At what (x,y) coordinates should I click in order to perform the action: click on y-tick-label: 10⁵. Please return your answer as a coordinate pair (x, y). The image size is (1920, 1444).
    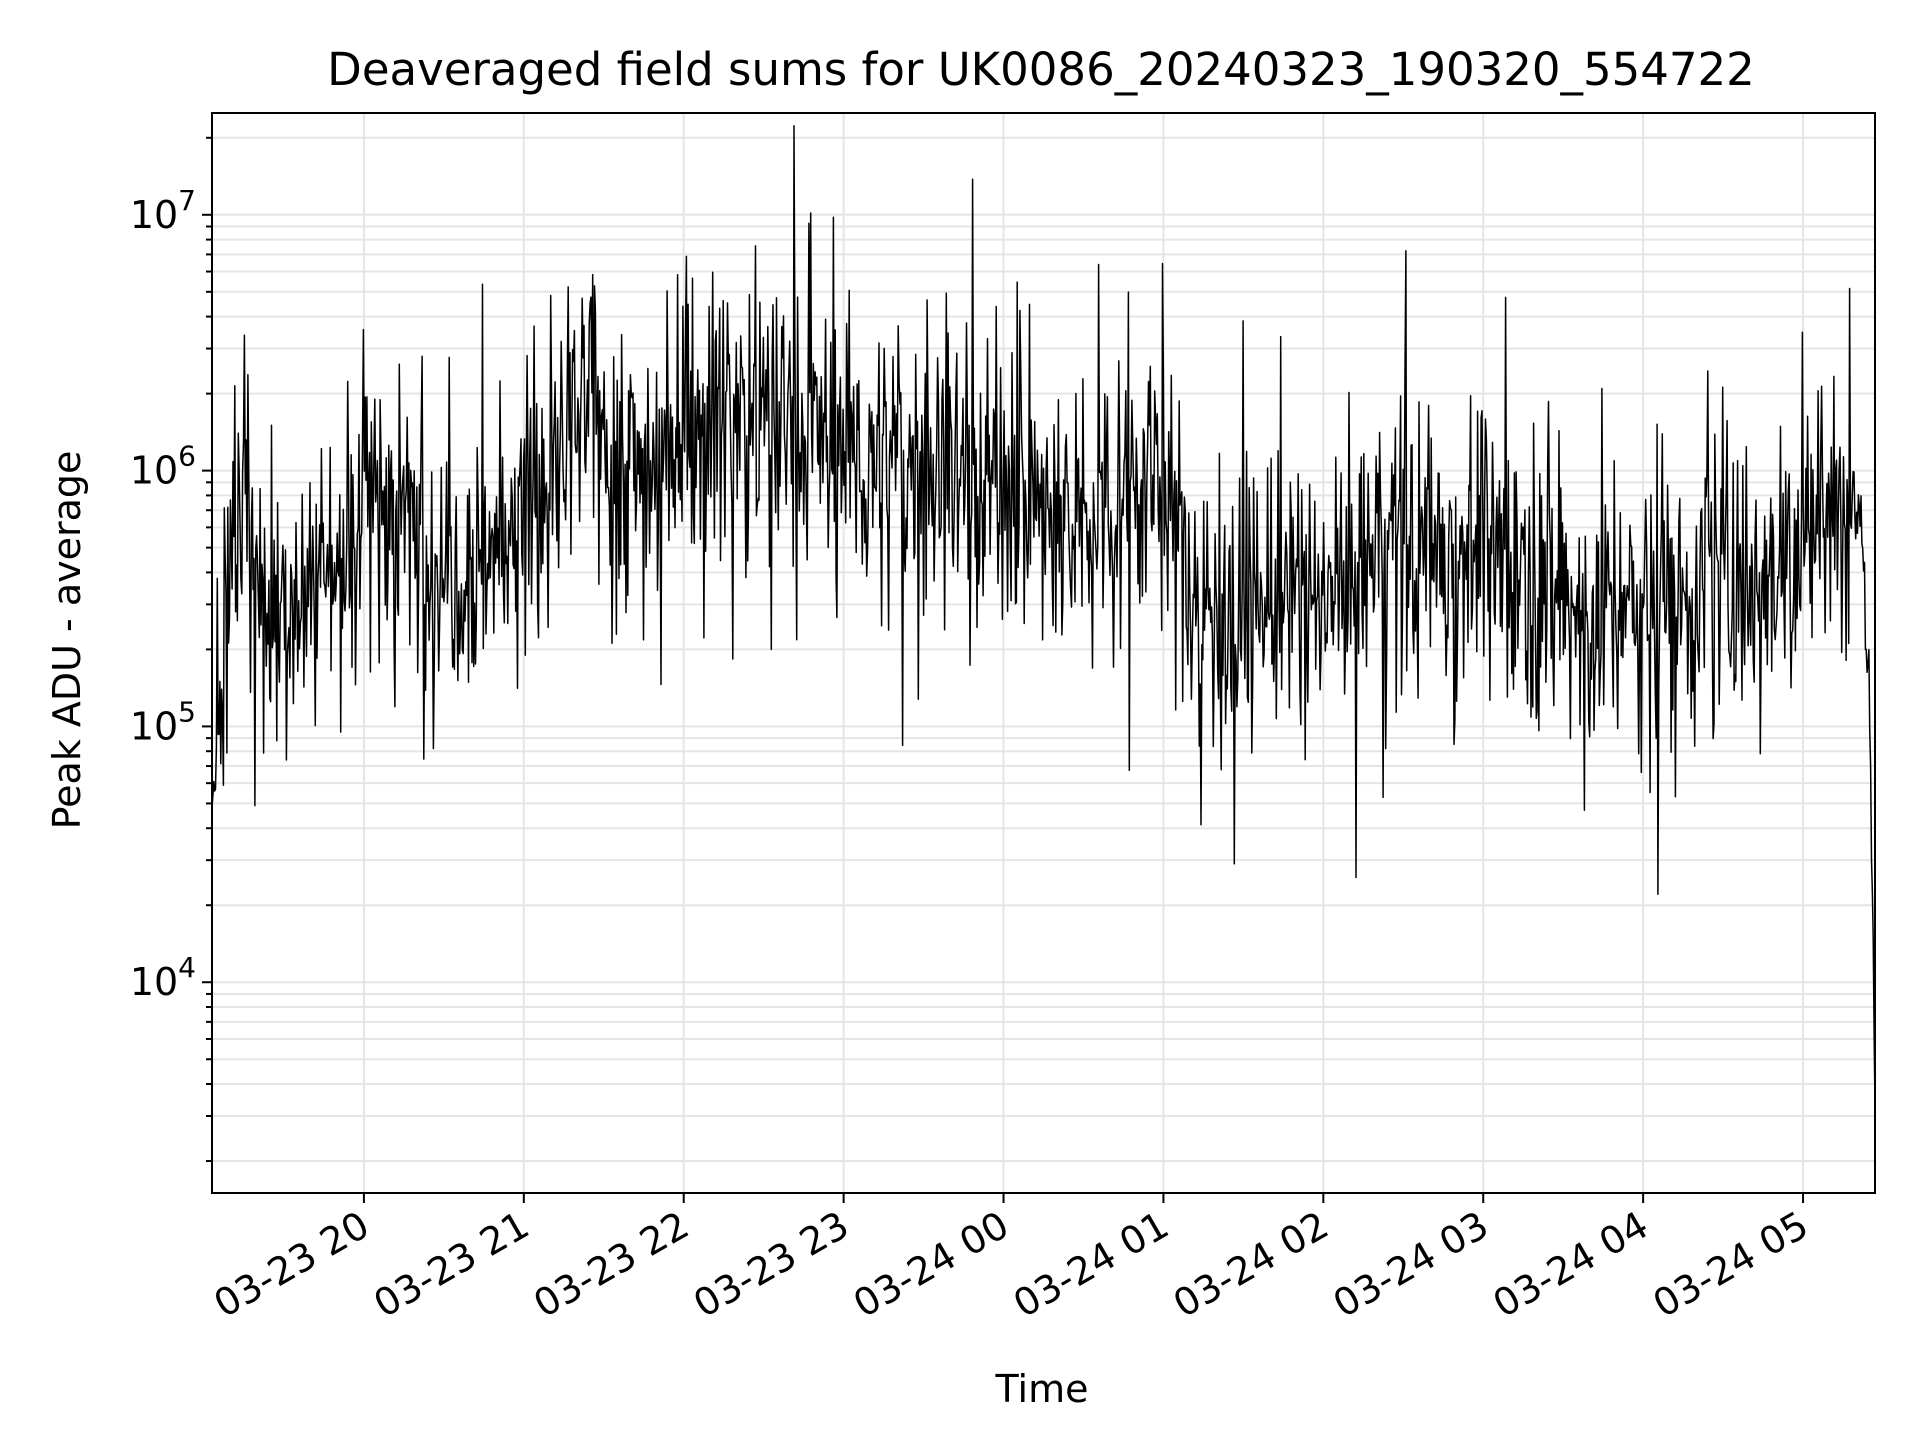
    Looking at the image, I should click on (163, 721).